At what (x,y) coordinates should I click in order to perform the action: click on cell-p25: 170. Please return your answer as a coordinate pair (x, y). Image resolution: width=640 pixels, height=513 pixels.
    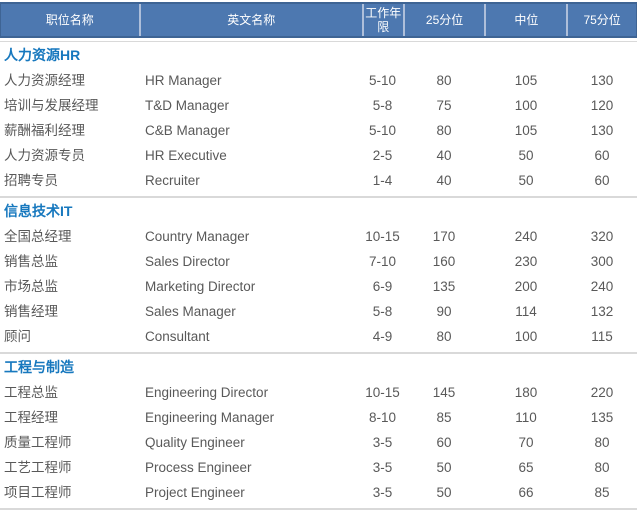
    Looking at the image, I should click on (444, 236).